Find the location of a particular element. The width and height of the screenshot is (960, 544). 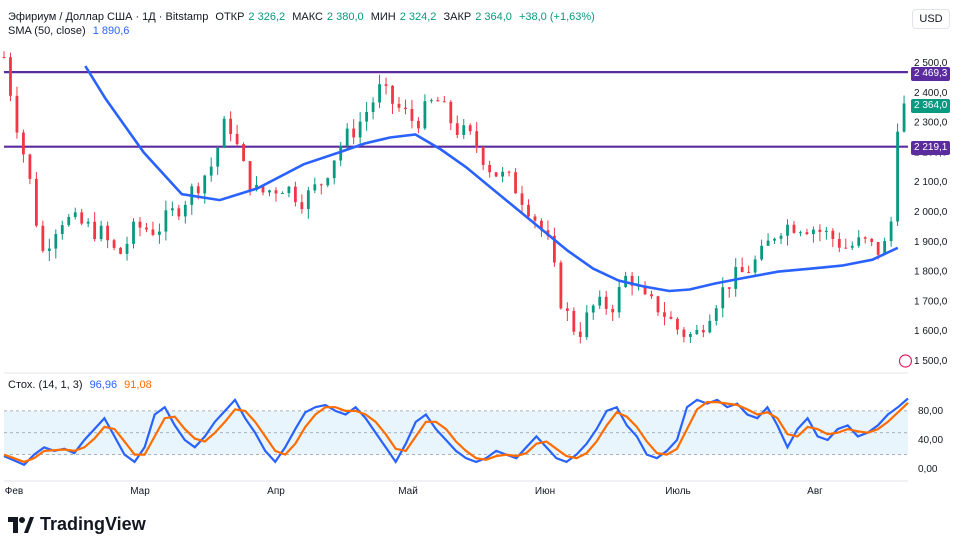

high-value: 2 380,0 is located at coordinates (345, 17).